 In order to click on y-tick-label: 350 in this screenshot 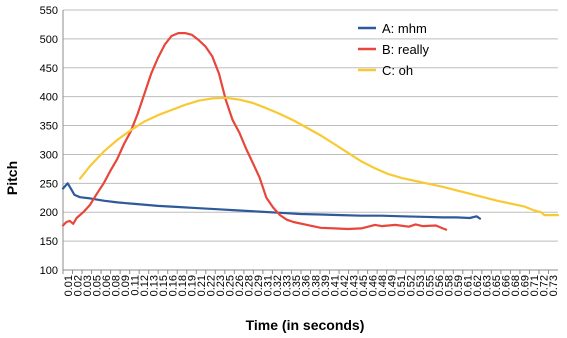, I will do `click(49, 127)`.